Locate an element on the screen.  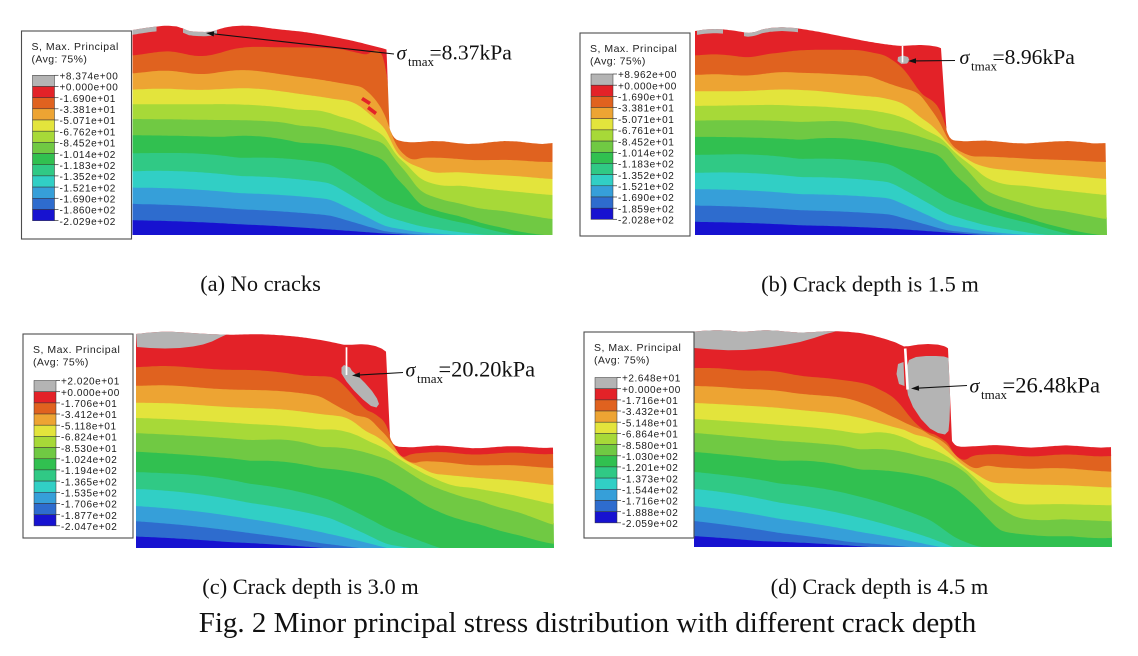
svg-text: -5.118e+01 is located at coordinates (89, 426).